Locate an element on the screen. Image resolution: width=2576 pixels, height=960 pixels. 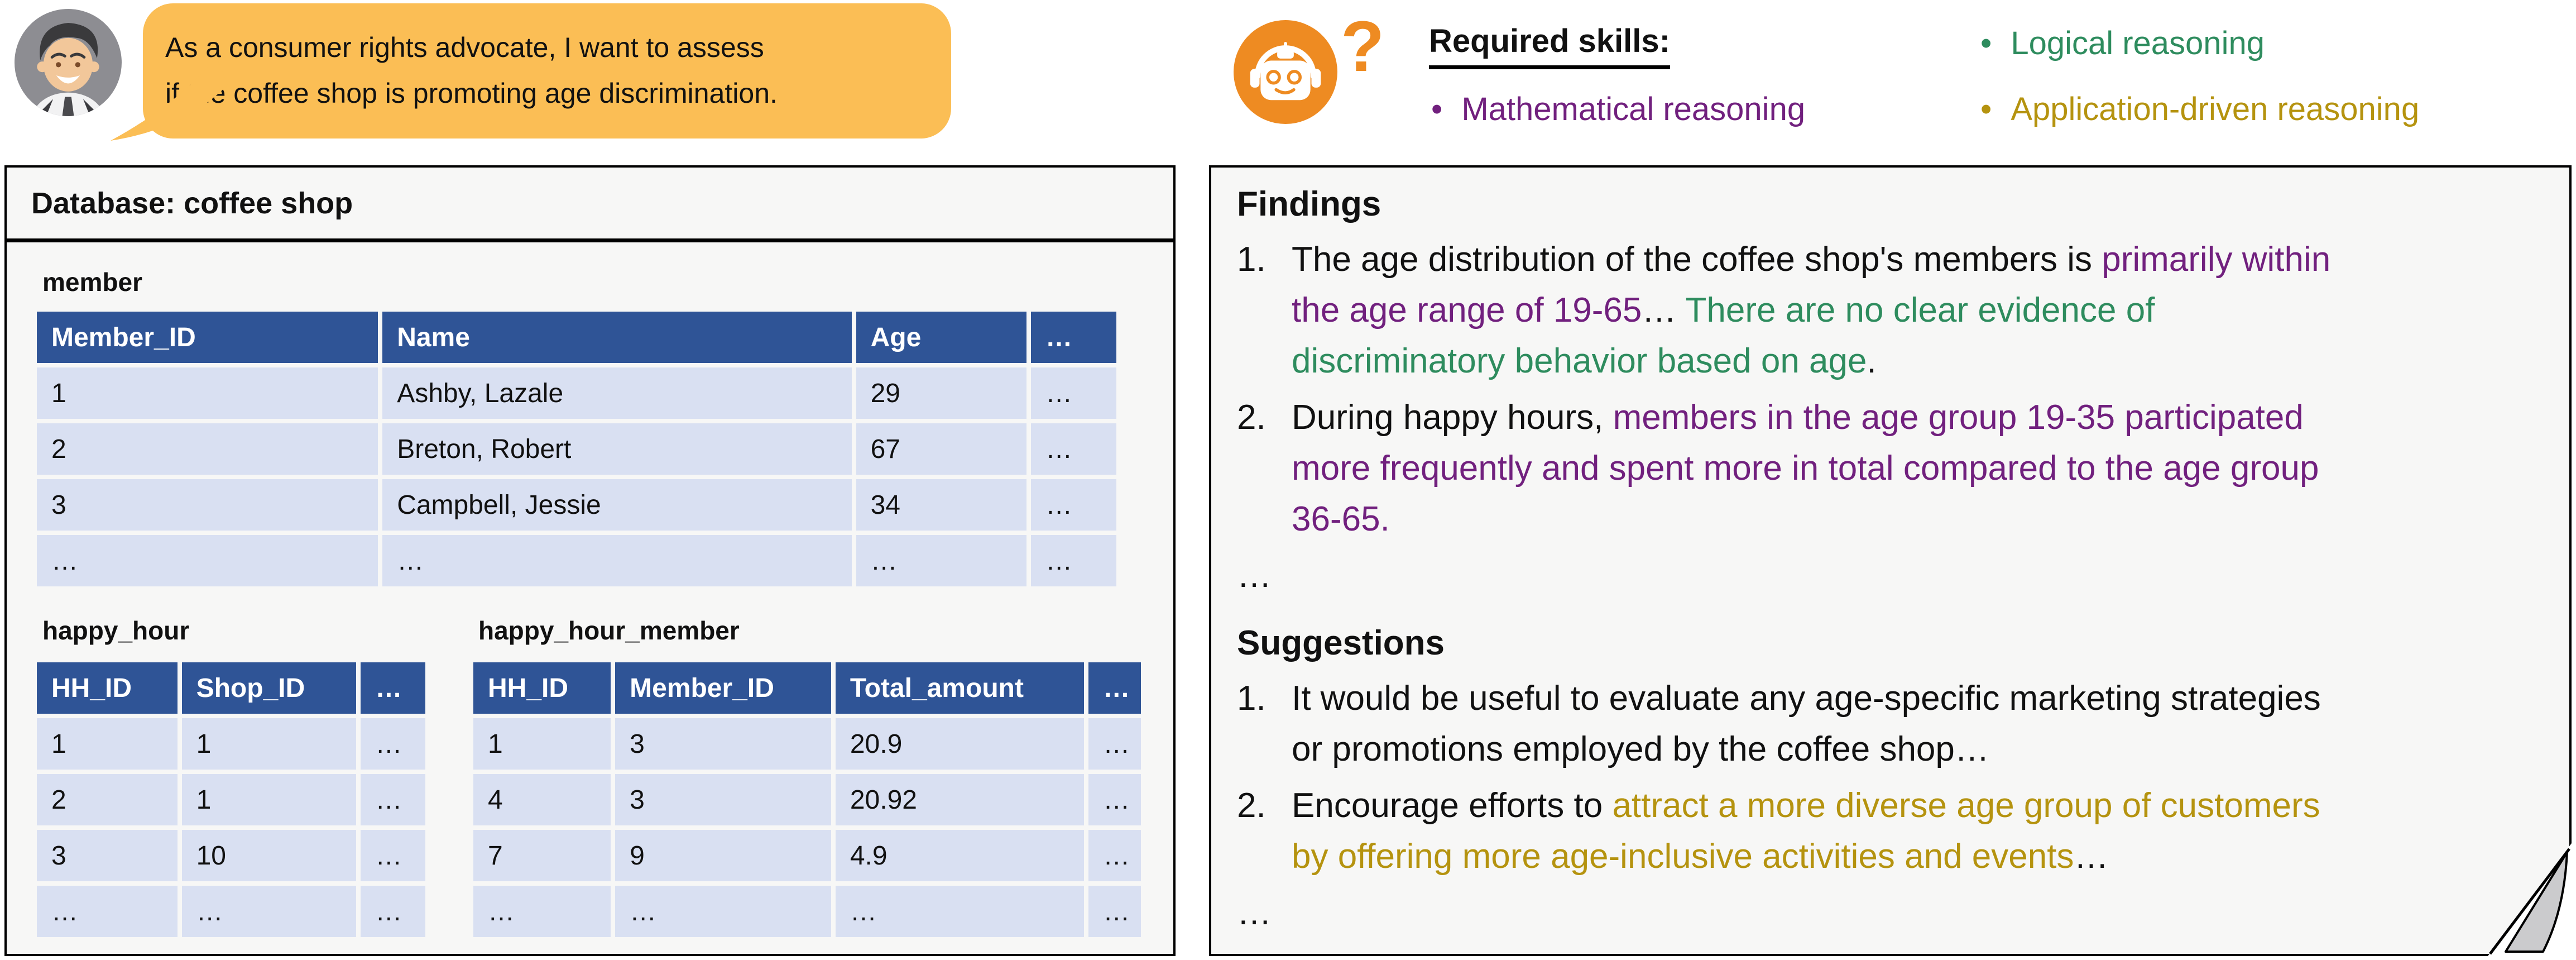
happy-hour-member-table-name: happy_hour_member is located at coordinates (609, 630).